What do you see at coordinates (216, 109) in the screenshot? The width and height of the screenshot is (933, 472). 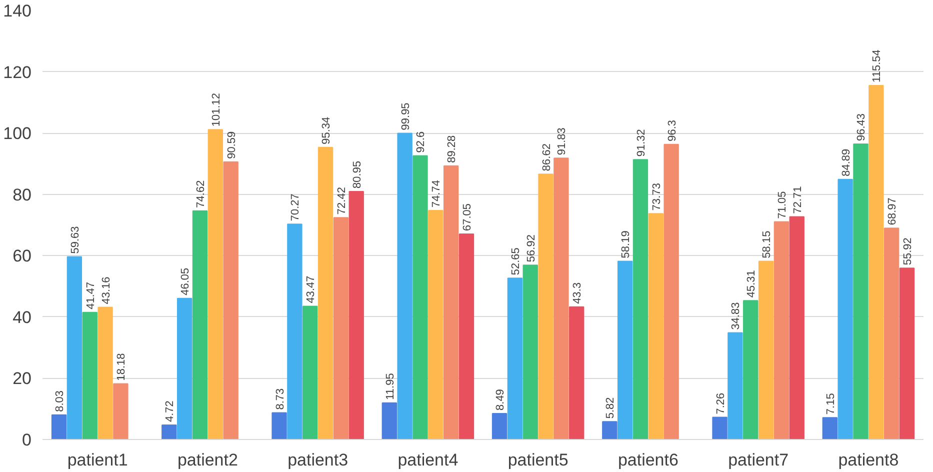 I see `data-label: 101.12` at bounding box center [216, 109].